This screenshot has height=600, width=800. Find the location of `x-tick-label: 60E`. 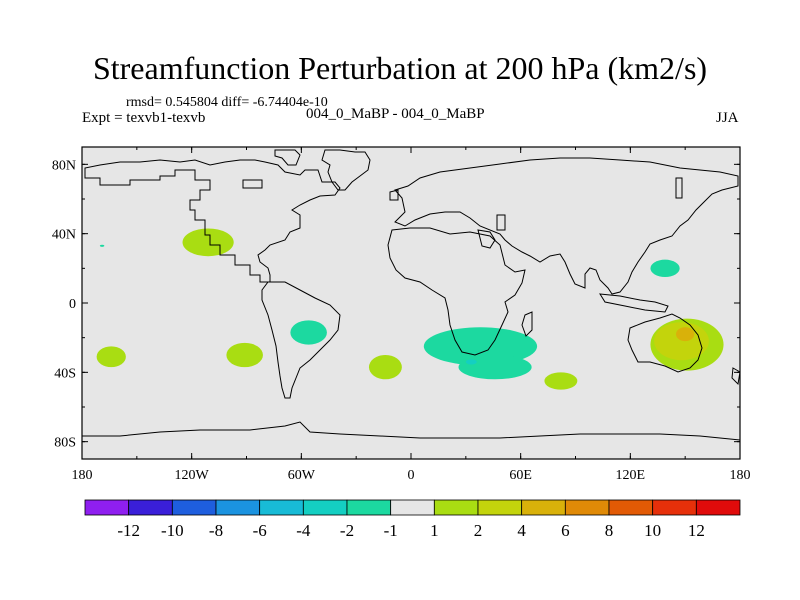

x-tick-label: 60E is located at coordinates (520, 475).